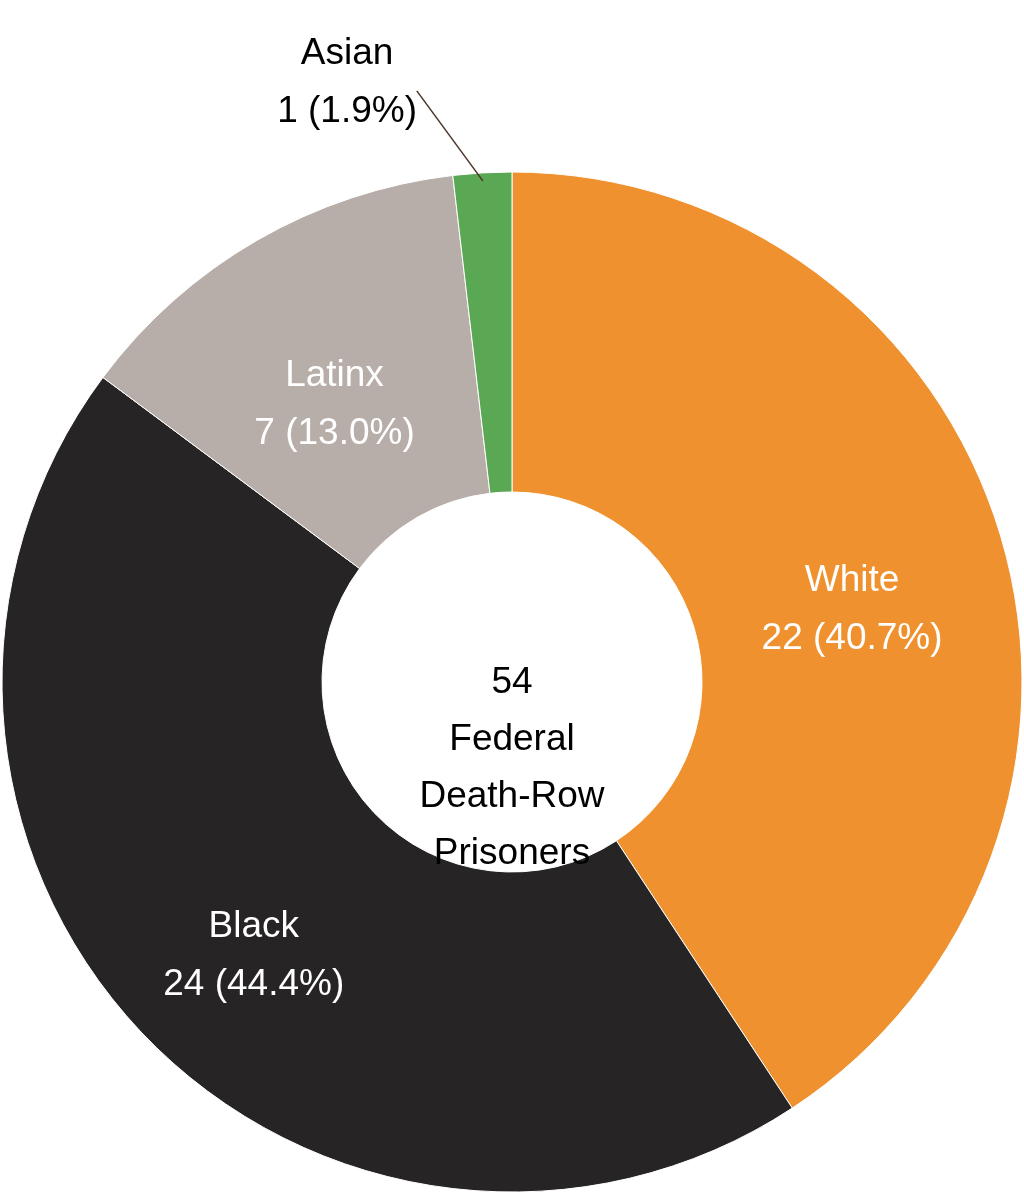 The image size is (1024, 1193). I want to click on slice-label: Asian, so click(347, 51).